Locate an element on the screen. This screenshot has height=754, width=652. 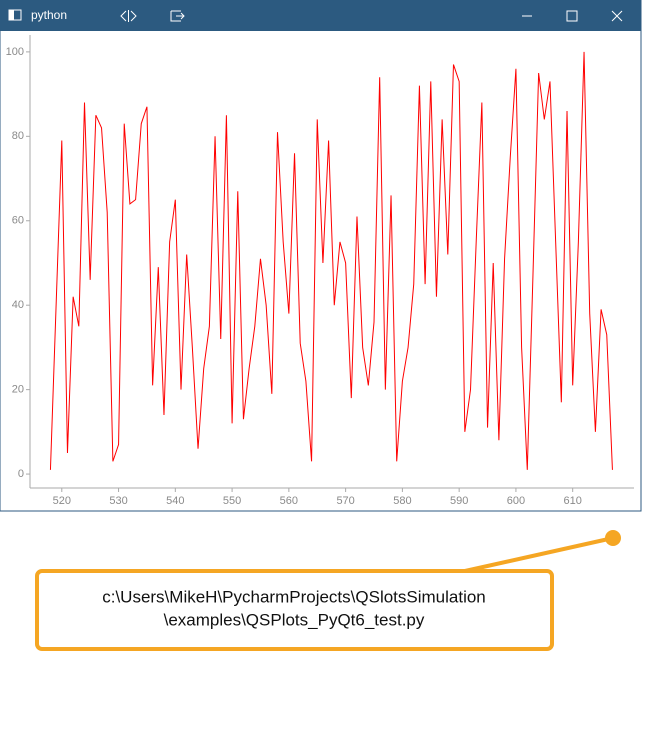
x-tick-label: 540 is located at coordinates (175, 501).